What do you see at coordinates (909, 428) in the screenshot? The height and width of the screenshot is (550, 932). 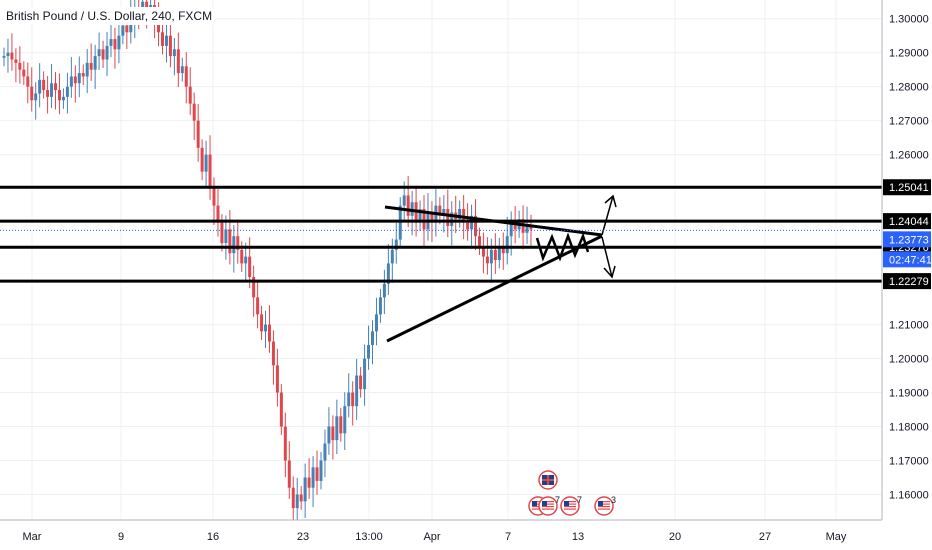 I see `price-tick-label: 1.18000` at bounding box center [909, 428].